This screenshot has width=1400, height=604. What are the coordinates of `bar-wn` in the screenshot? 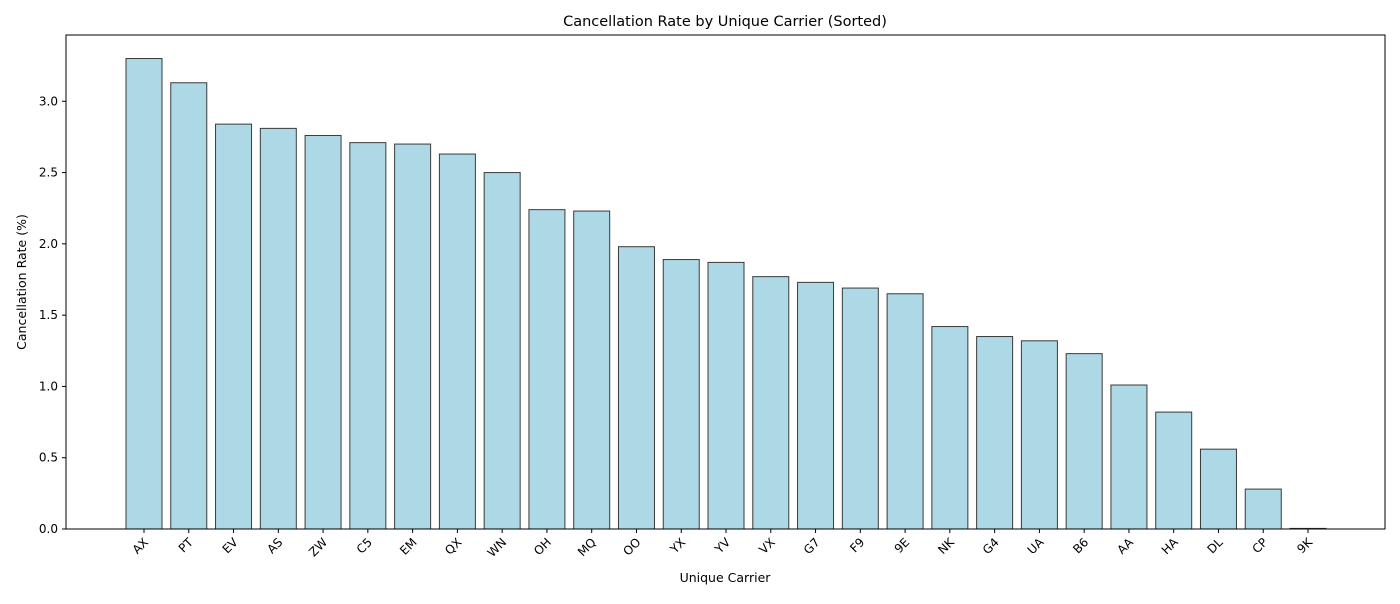 It's located at (502, 351).